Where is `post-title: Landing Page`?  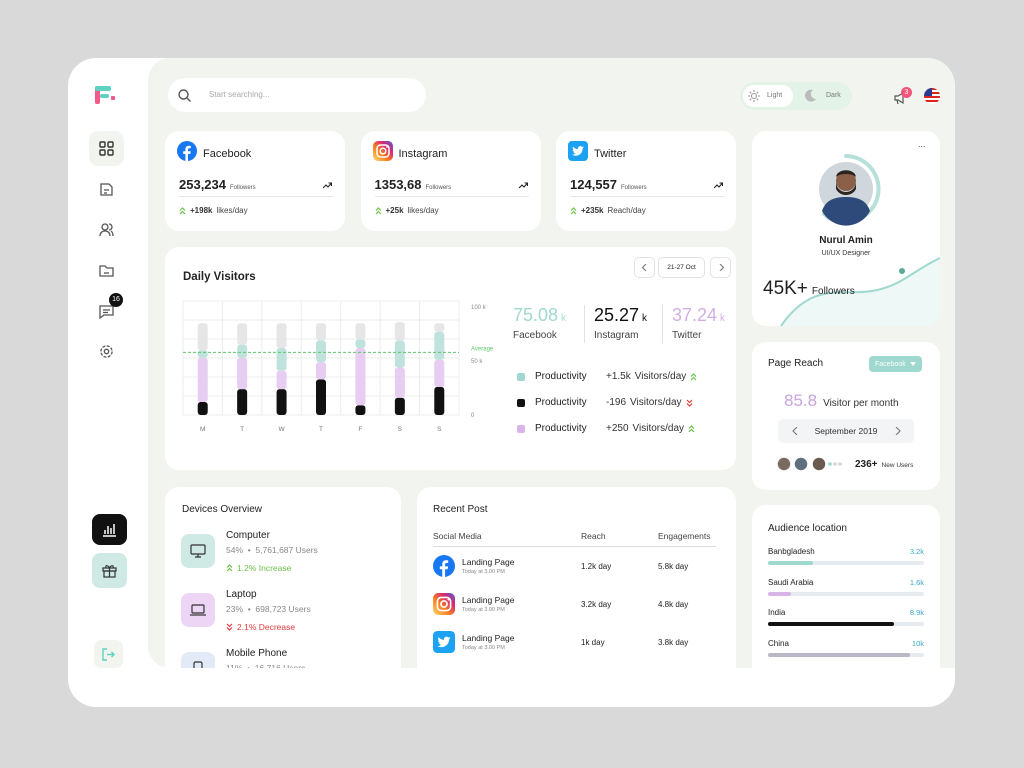
post-title: Landing Page is located at coordinates (488, 600).